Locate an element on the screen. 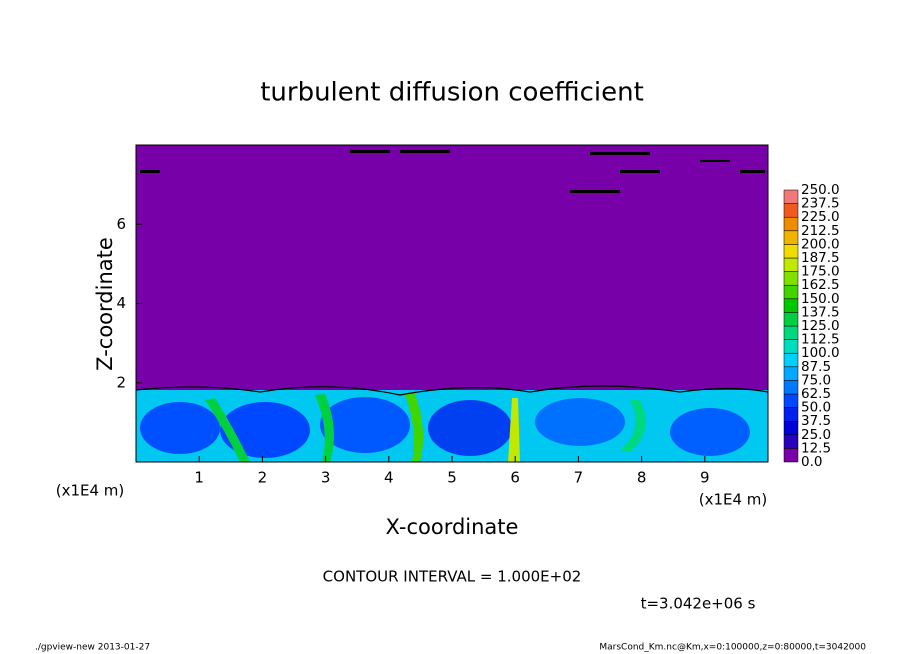  upper-speckles is located at coordinates (452, 171).